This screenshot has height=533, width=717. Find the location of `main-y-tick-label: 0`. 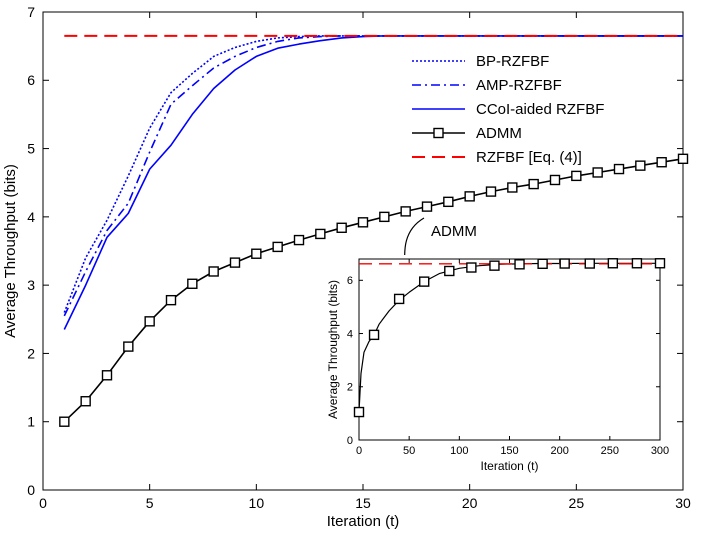

main-y-tick-label: 0 is located at coordinates (31, 490).